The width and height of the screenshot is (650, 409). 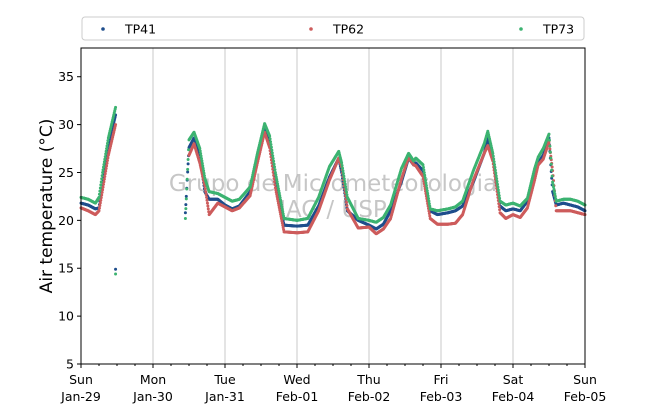 I want to click on x-tick-label-date: Feb-05, so click(x=585, y=396).